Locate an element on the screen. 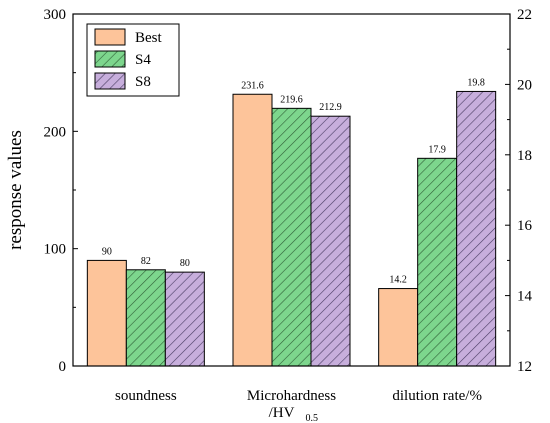 This screenshot has height=423, width=550. legend-swatch-s4 is located at coordinates (110, 59).